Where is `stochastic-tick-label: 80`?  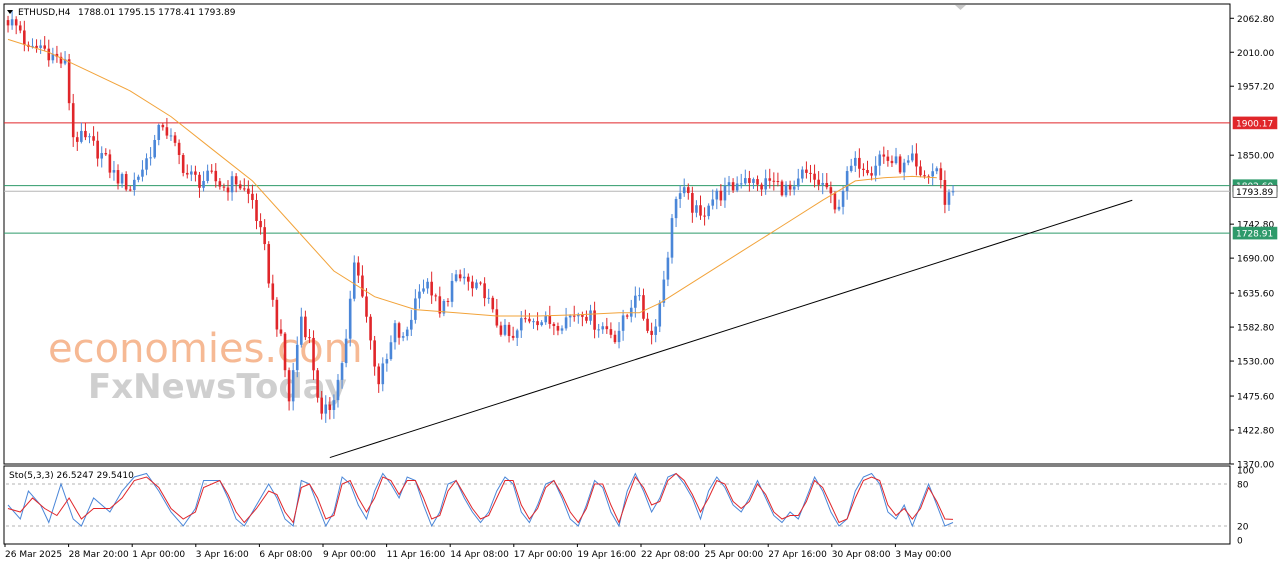
stochastic-tick-label: 80 is located at coordinates (1243, 486).